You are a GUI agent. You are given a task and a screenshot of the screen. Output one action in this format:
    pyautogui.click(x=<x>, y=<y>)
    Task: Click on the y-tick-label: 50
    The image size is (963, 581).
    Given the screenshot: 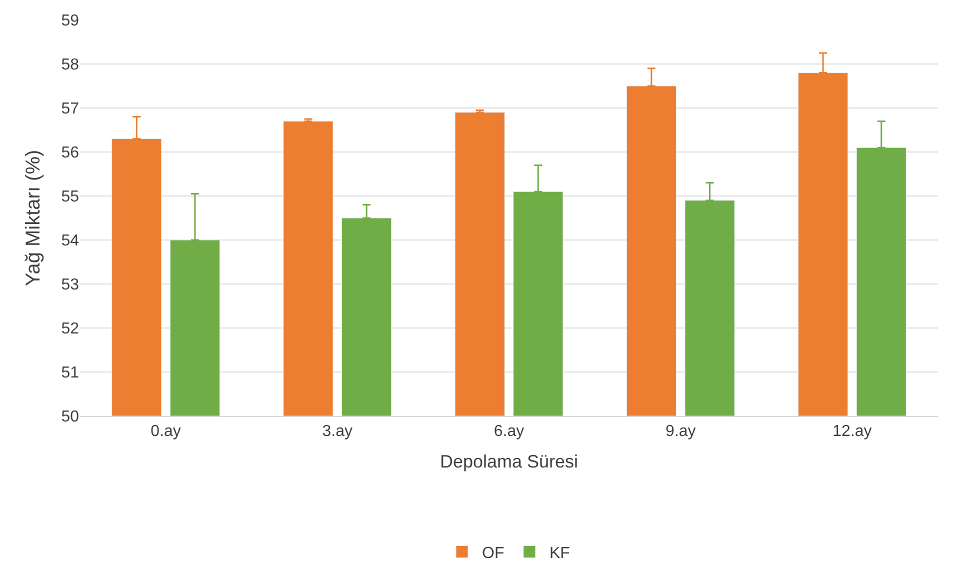 What is the action you would take?
    pyautogui.click(x=70, y=417)
    